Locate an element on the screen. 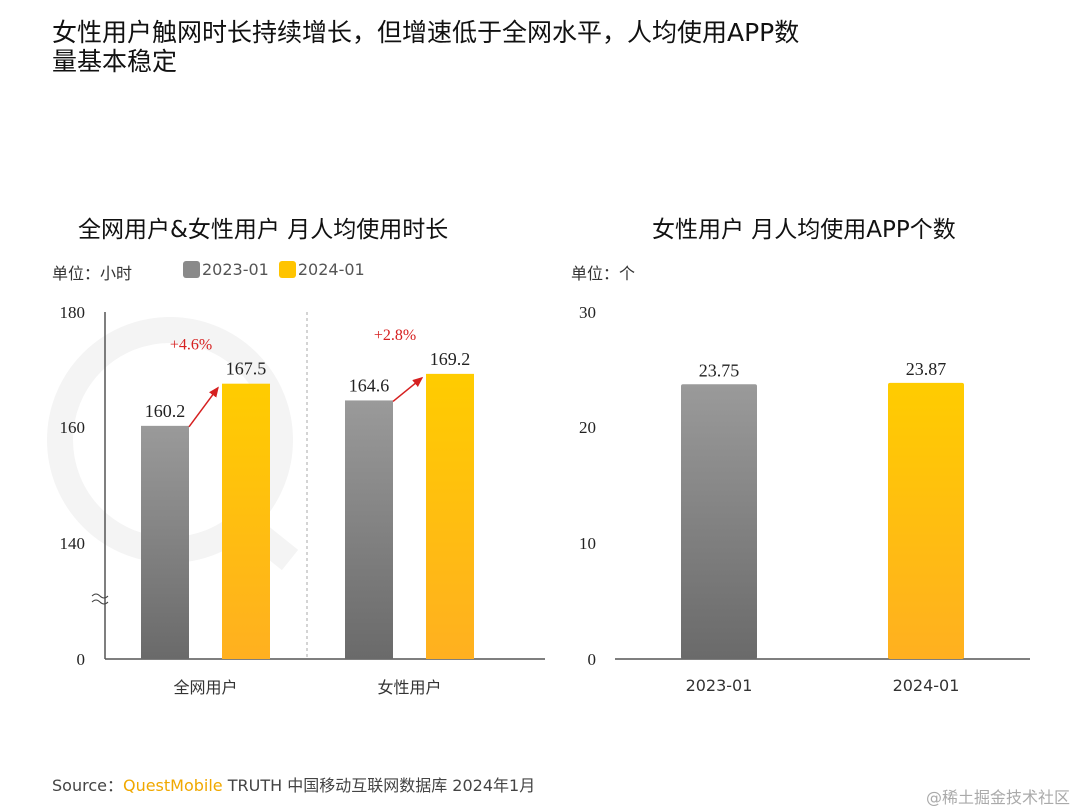 The image size is (1080, 810). x-tick-label: 女性用户 is located at coordinates (409, 687).